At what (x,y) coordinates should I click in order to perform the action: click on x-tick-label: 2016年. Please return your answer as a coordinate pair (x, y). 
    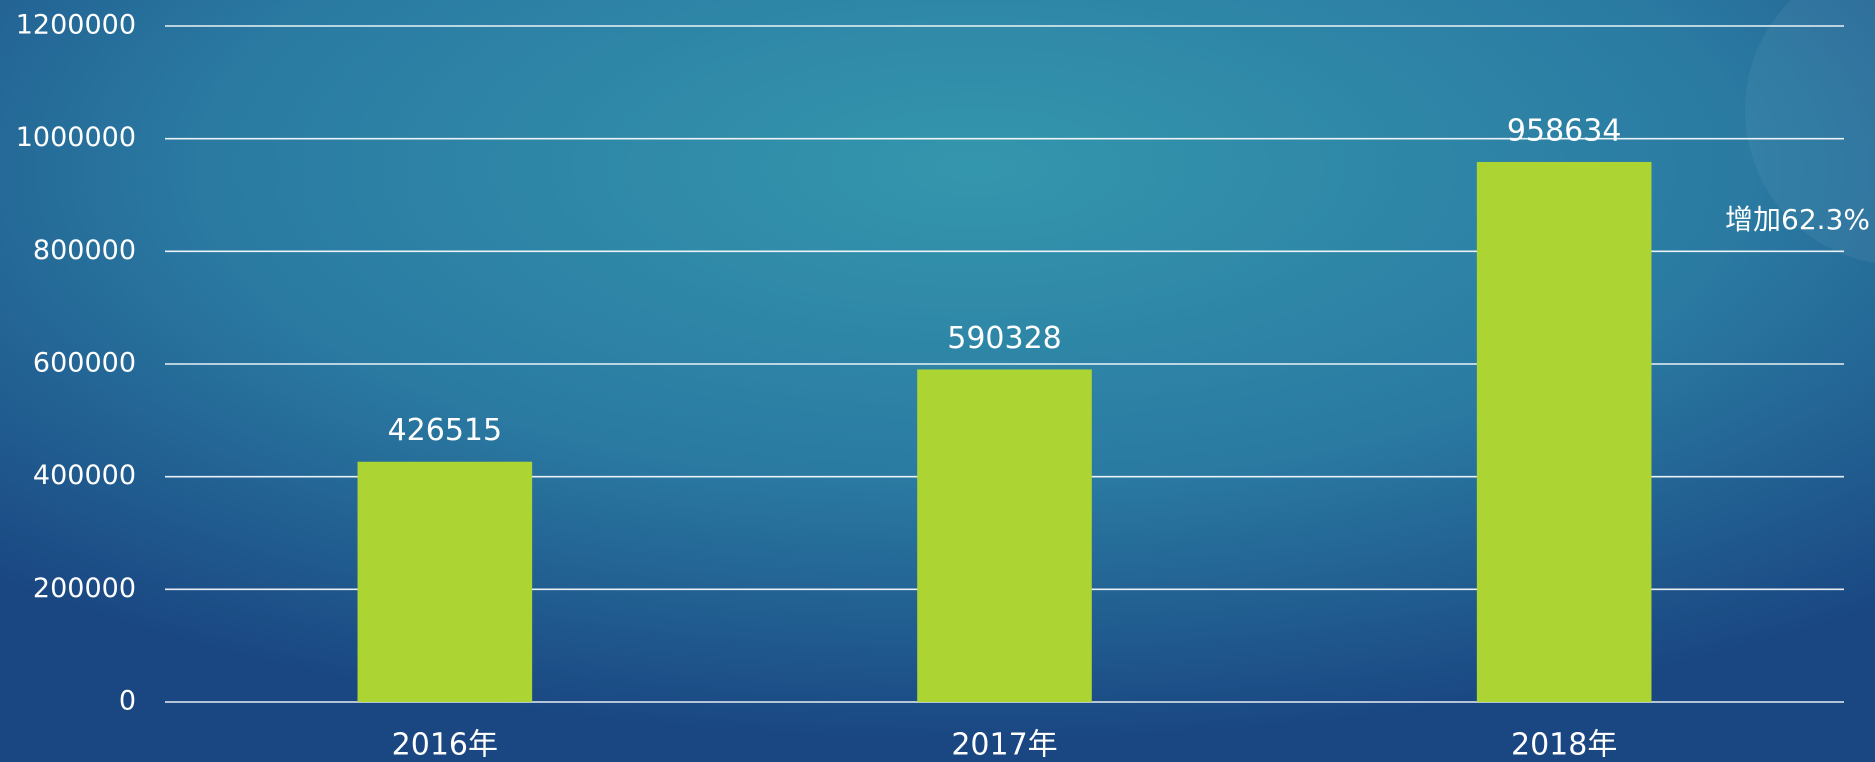
    Looking at the image, I should click on (445, 745).